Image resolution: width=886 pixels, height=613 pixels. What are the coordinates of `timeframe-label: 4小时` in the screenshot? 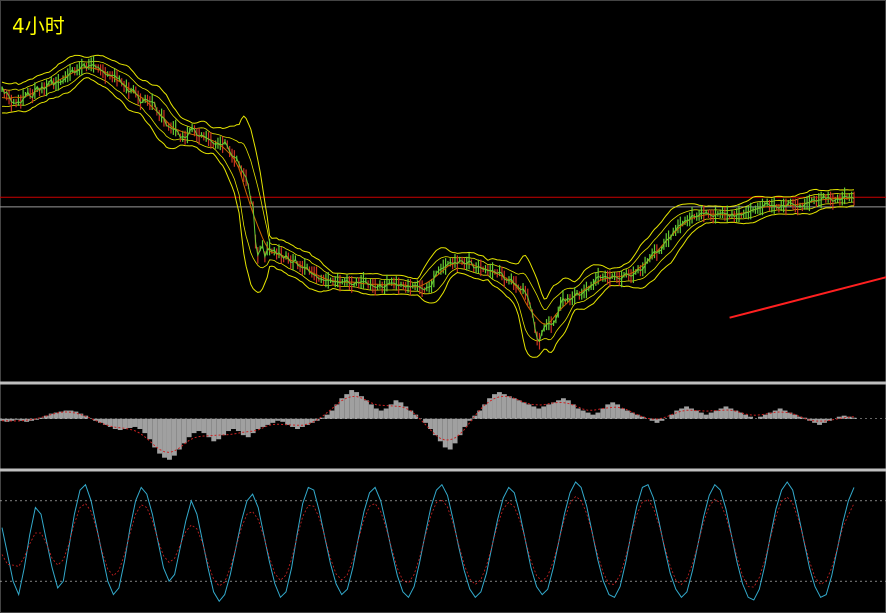 It's located at (38, 26).